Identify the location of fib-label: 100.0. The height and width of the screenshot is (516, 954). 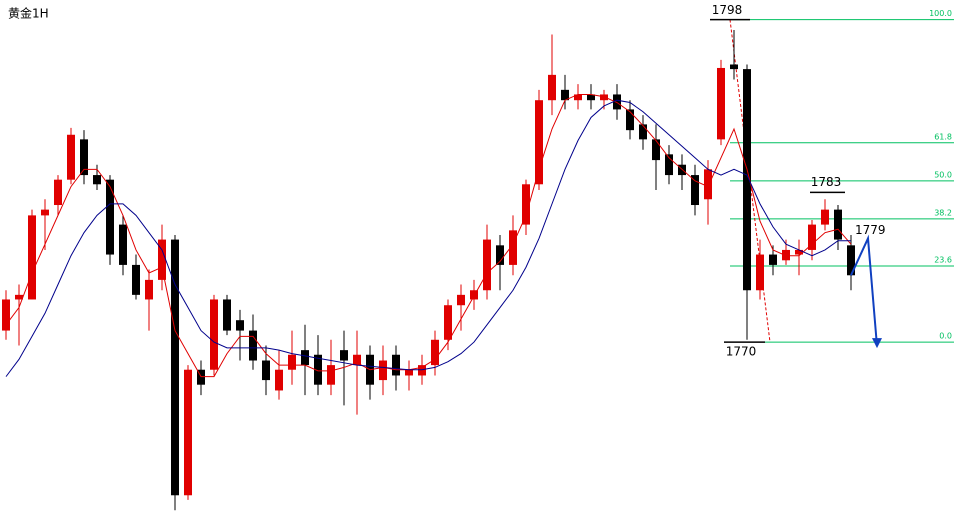
(940, 13).